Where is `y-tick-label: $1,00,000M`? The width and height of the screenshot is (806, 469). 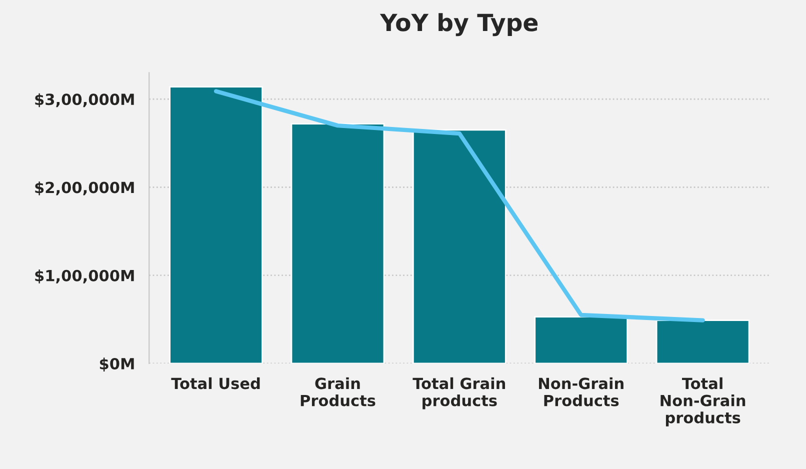 y-tick-label: $1,00,000M is located at coordinates (84, 277).